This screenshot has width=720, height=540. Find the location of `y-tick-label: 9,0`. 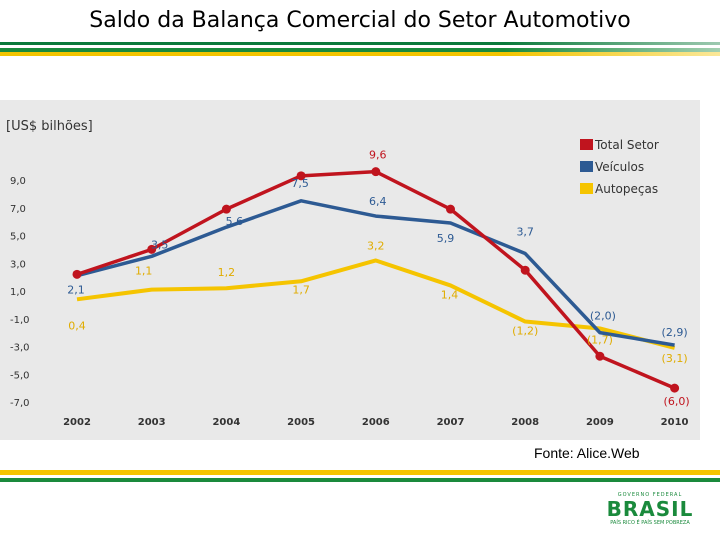

y-tick-label: 9,0 is located at coordinates (18, 181).